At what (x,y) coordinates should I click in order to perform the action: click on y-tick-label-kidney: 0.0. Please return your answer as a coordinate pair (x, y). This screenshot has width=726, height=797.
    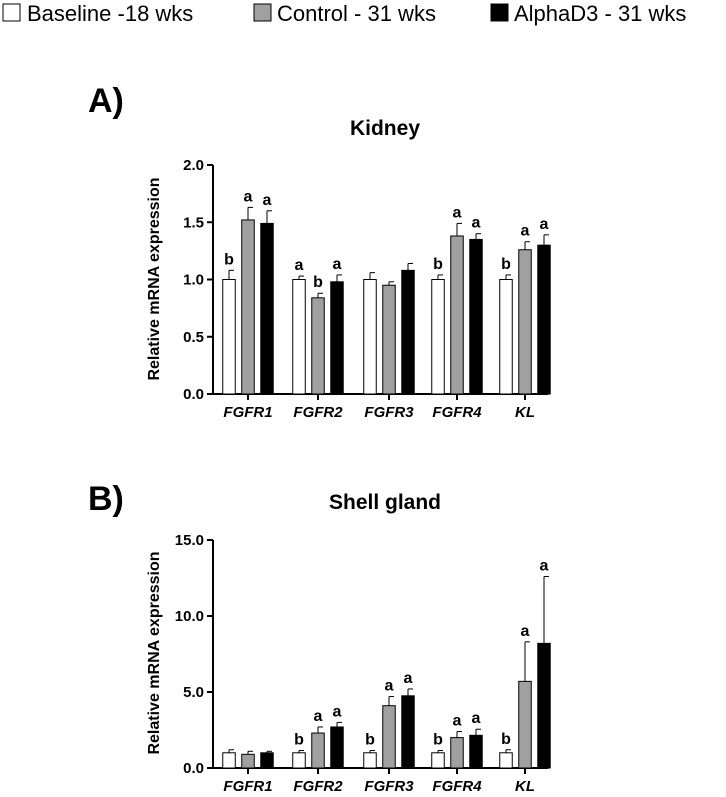
    Looking at the image, I should click on (193, 394).